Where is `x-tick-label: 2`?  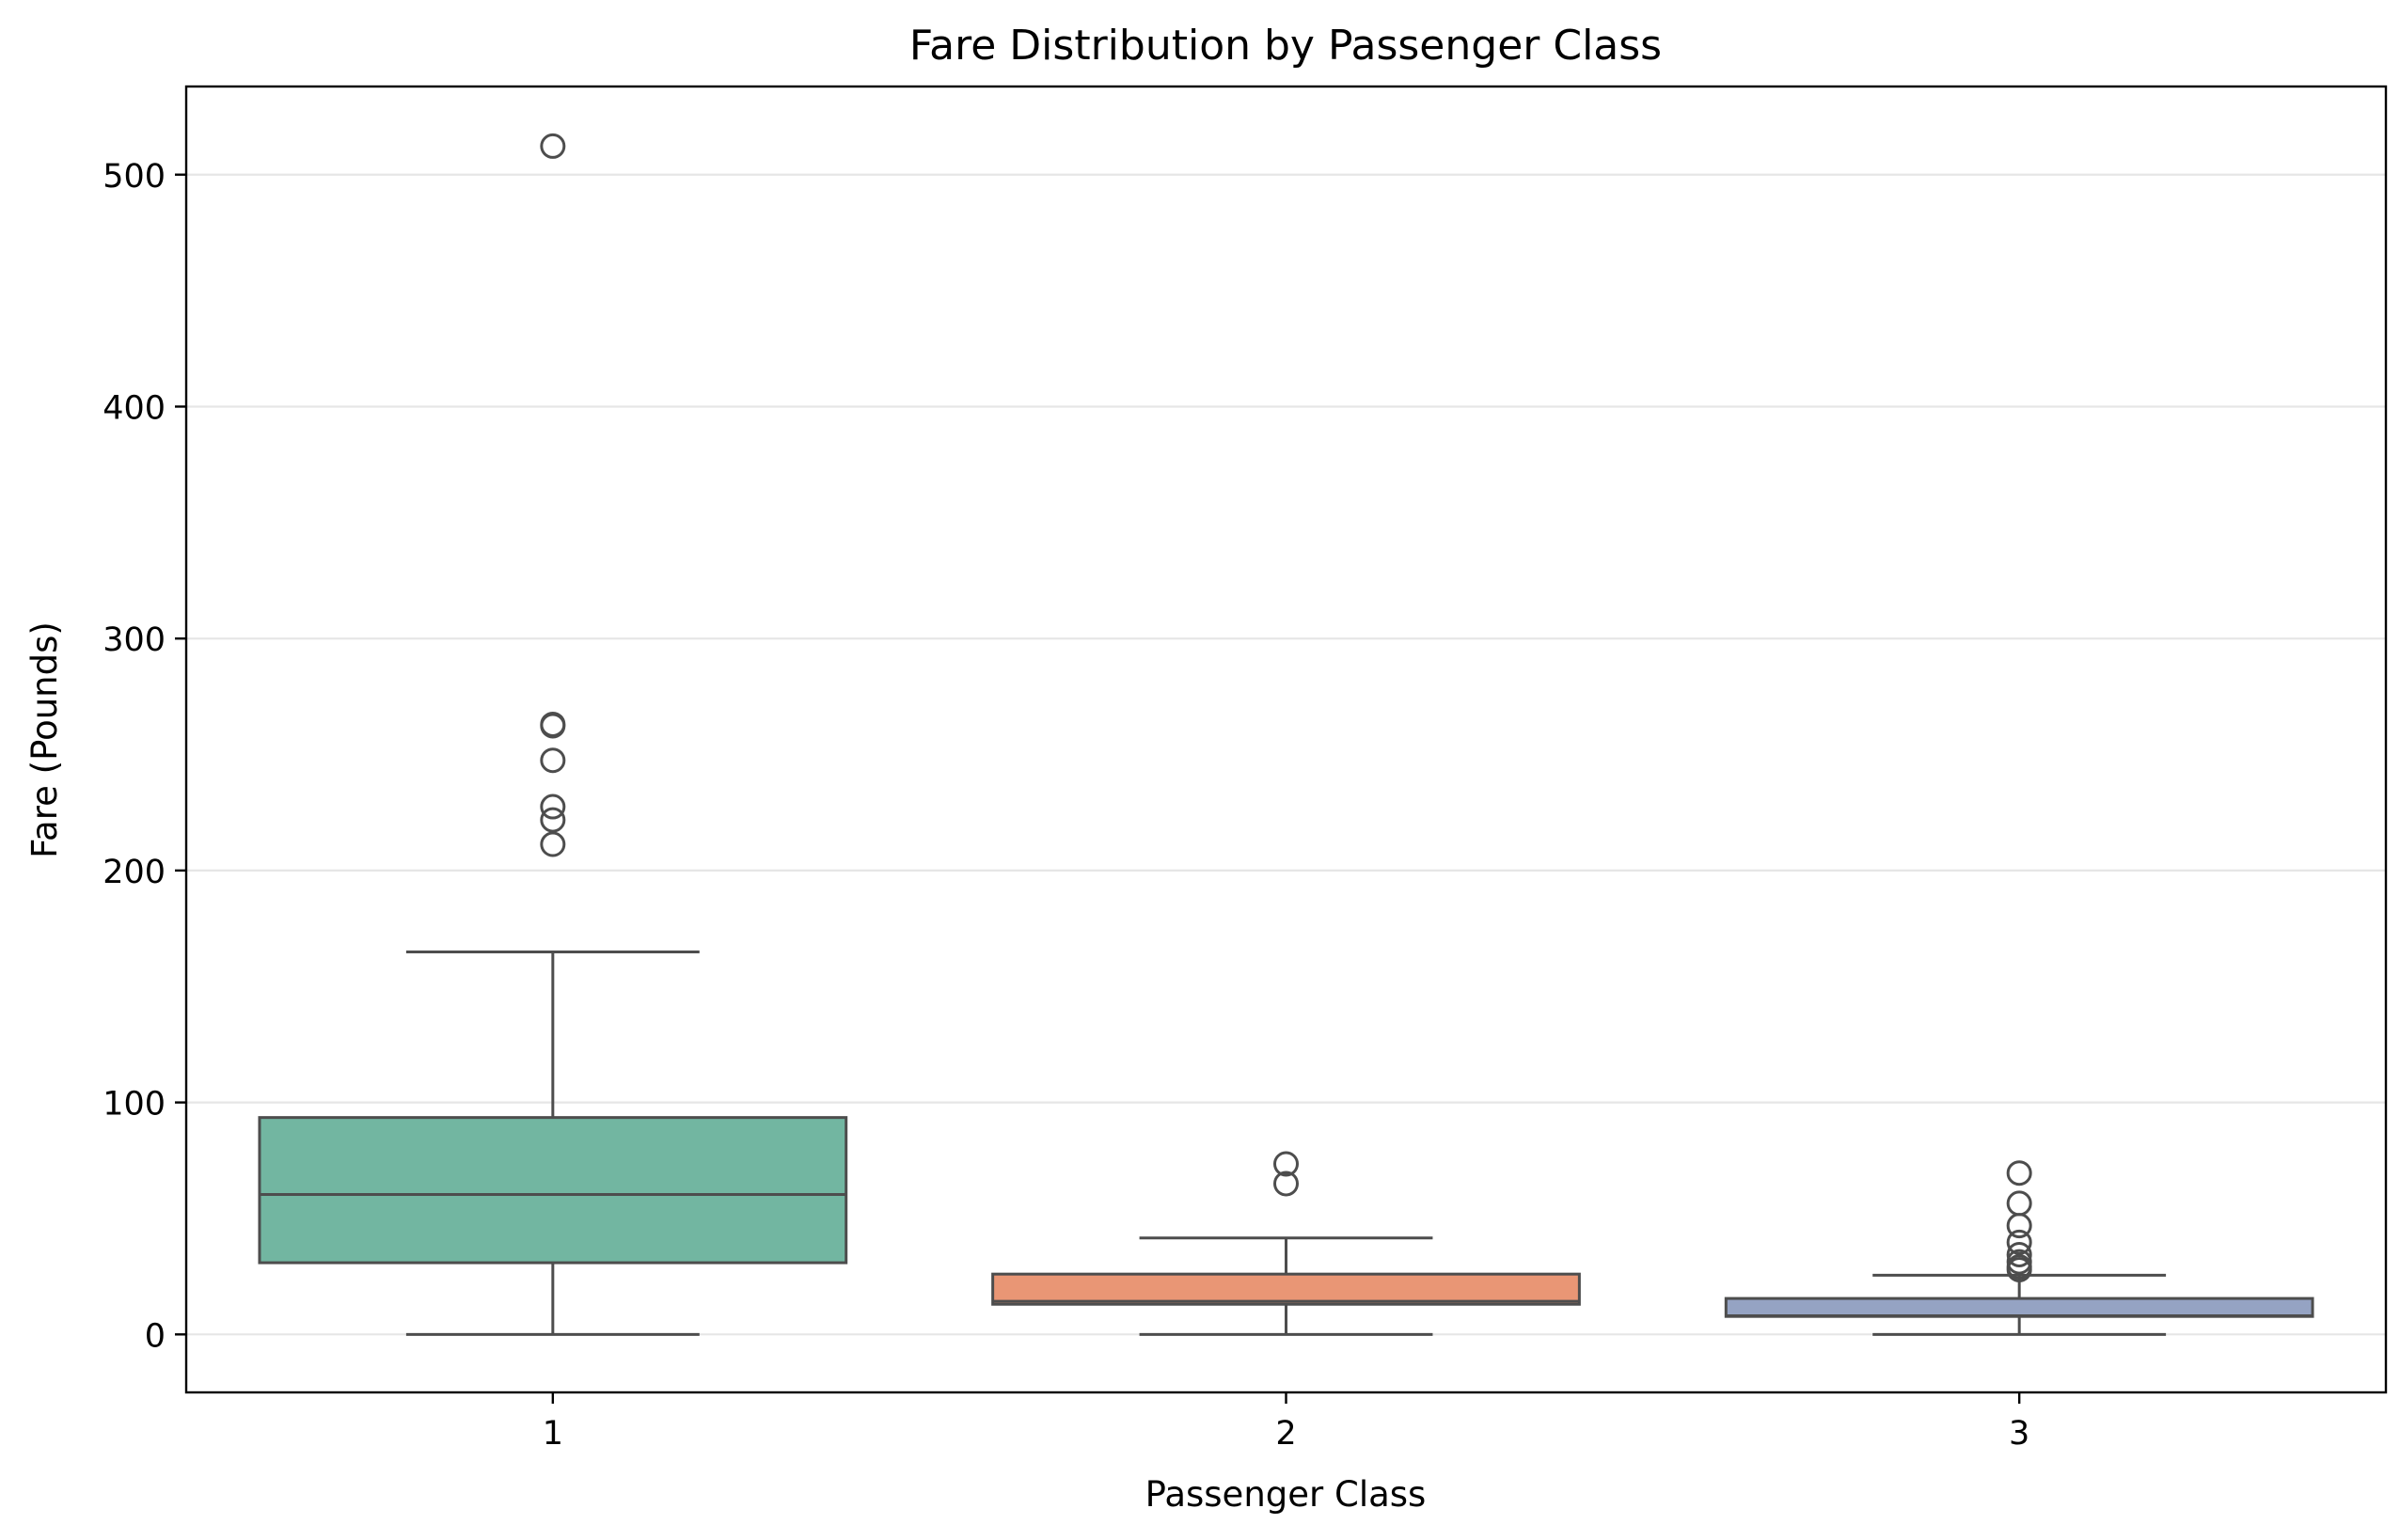
x-tick-label: 2 is located at coordinates (1285, 1434).